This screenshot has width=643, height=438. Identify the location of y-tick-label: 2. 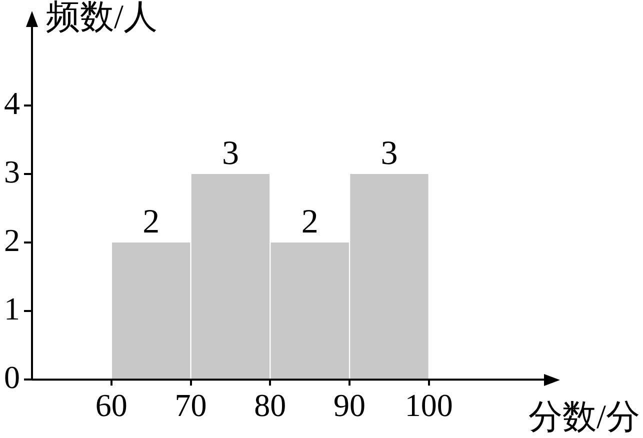
(12, 240).